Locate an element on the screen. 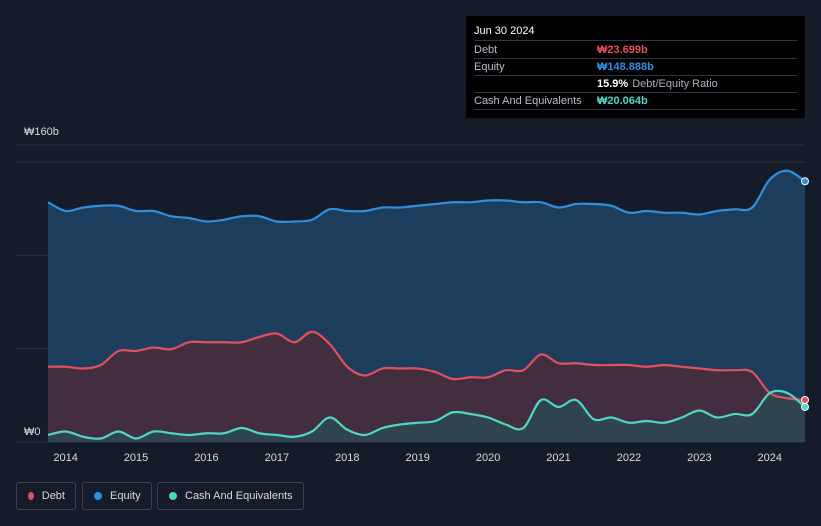 Image resolution: width=821 pixels, height=526 pixels. tooltip-equity-label: Equity is located at coordinates (489, 67).